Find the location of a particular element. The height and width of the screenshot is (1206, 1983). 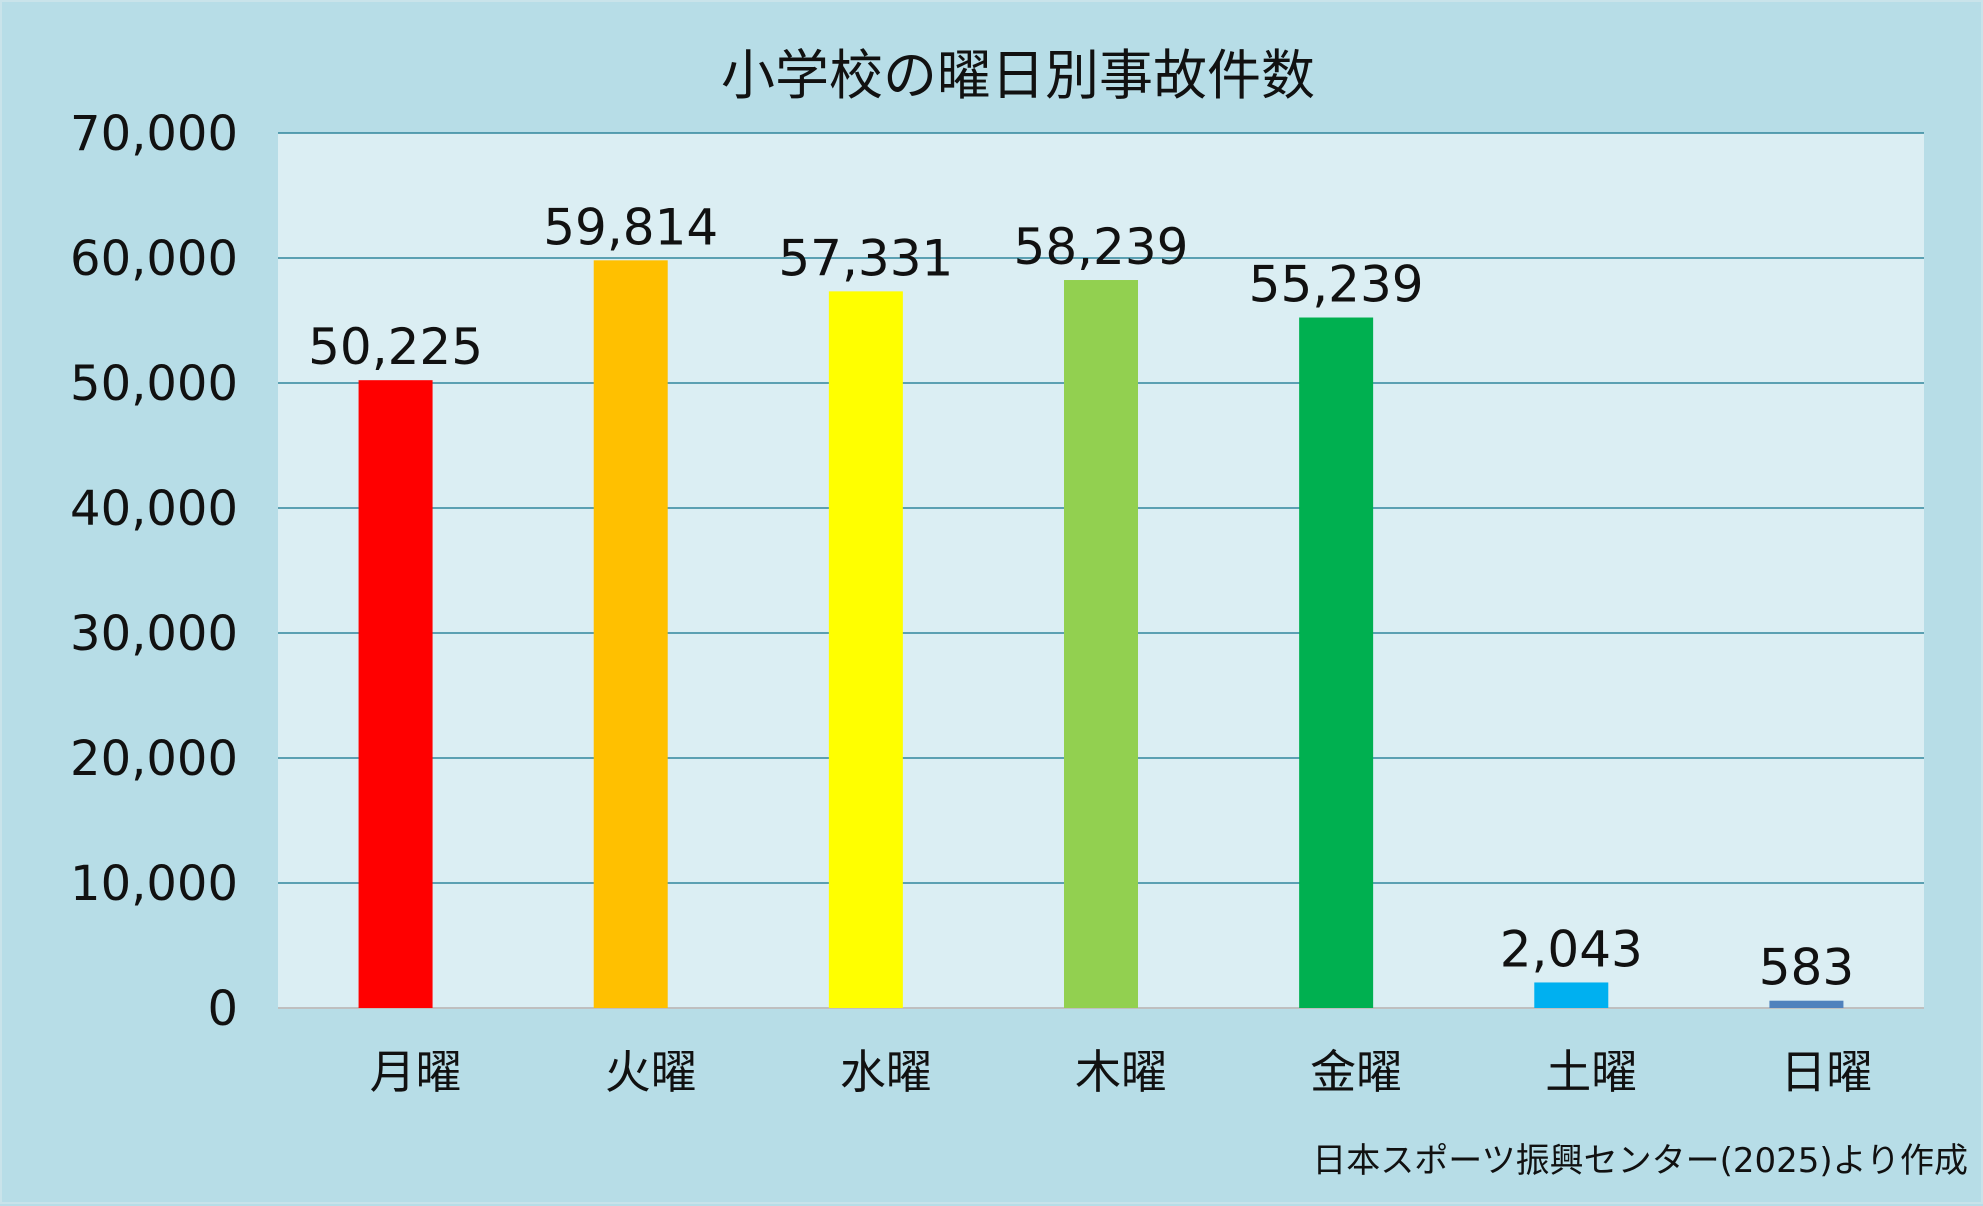

y-tick-label: 50,000 is located at coordinates (154, 384).